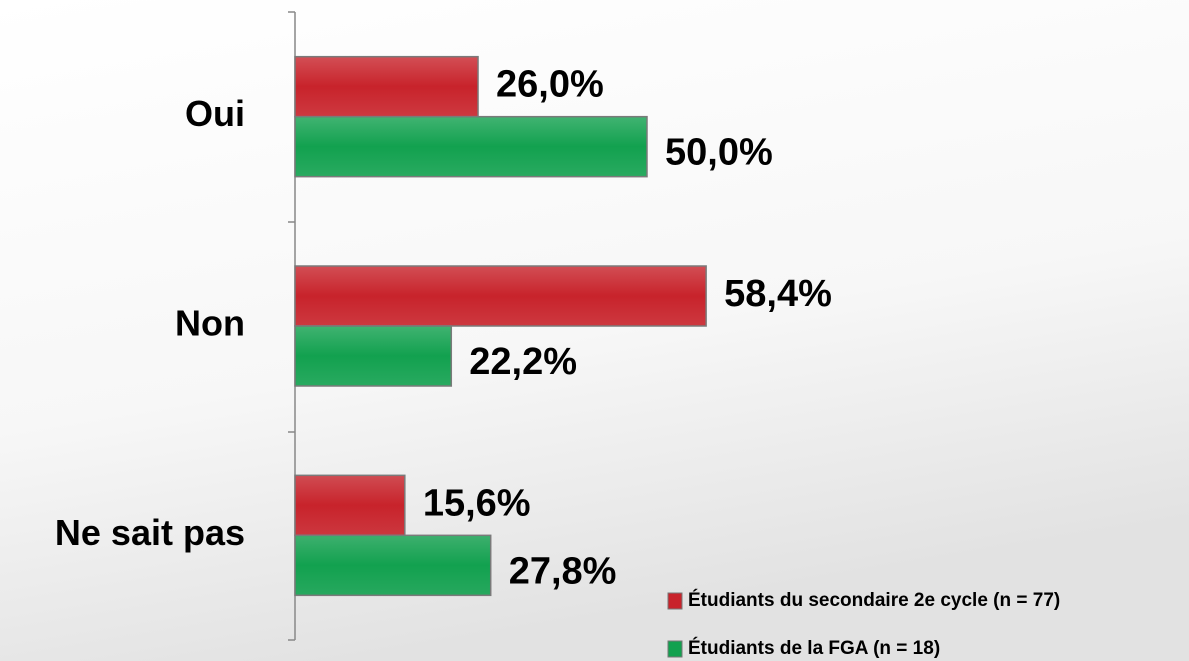 The width and height of the screenshot is (1189, 661). Describe the element at coordinates (550, 85) in the screenshot. I see `value-label: 26,0%` at that location.